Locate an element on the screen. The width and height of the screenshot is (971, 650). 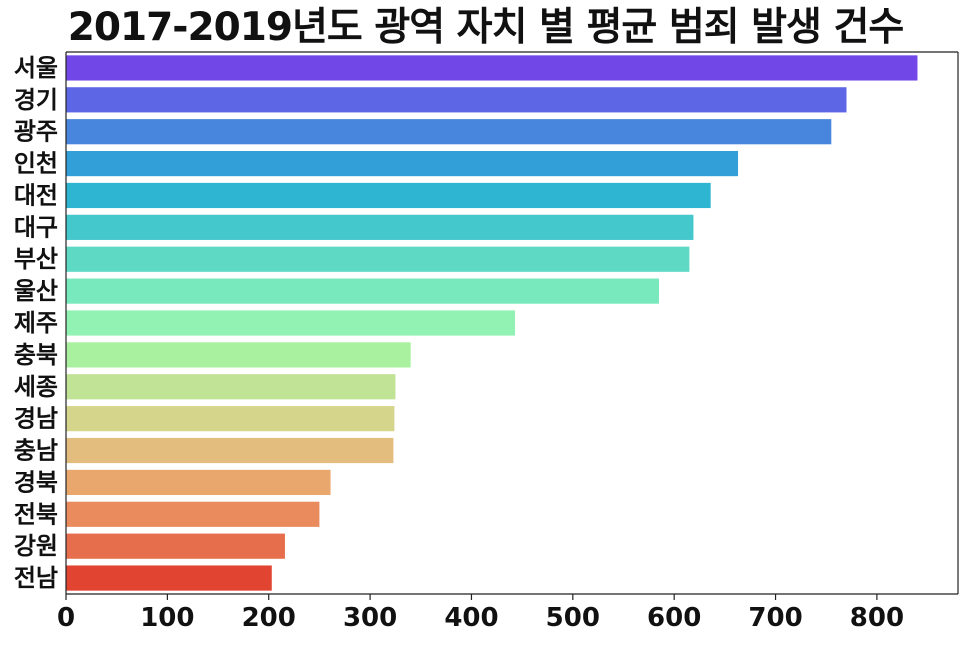
category-label: 전남 is located at coordinates (36, 578).